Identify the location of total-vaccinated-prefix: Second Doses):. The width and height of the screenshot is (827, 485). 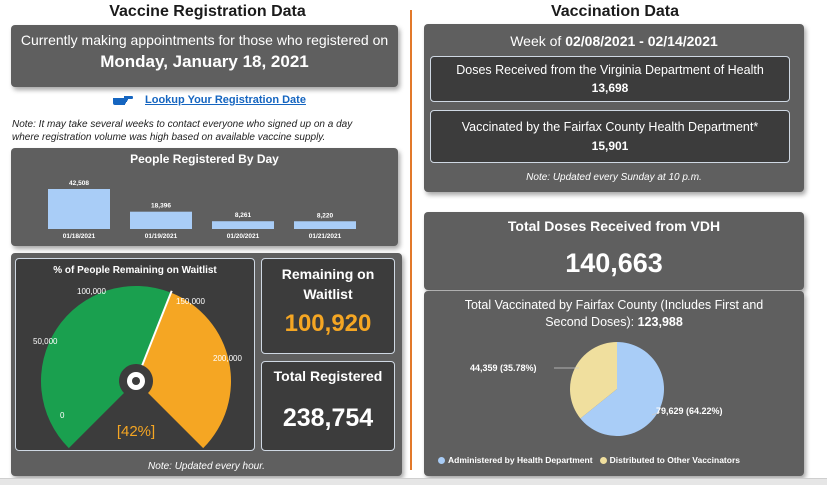
(591, 322).